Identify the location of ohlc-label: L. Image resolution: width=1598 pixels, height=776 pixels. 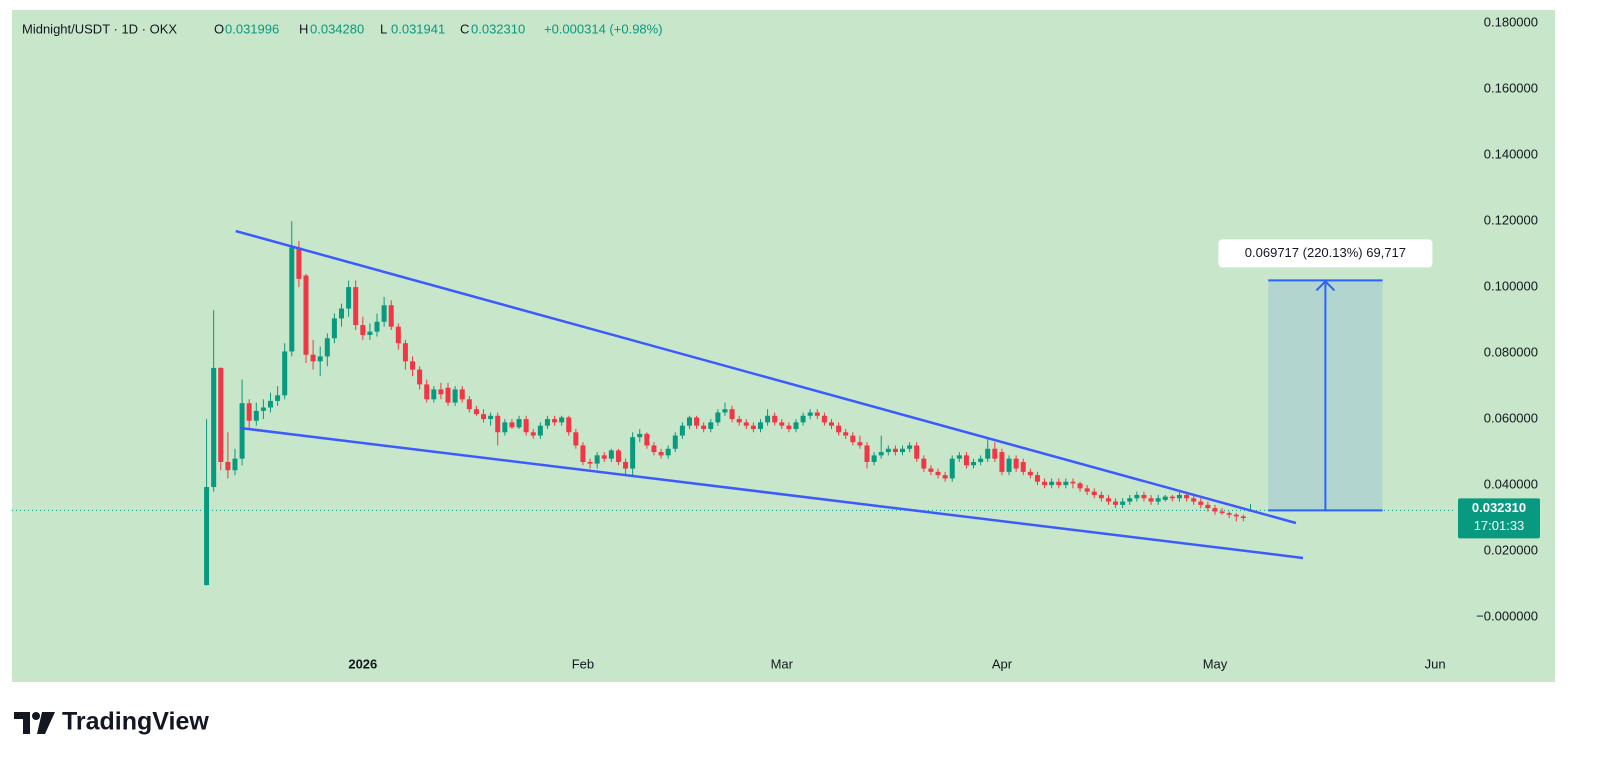
(383, 28).